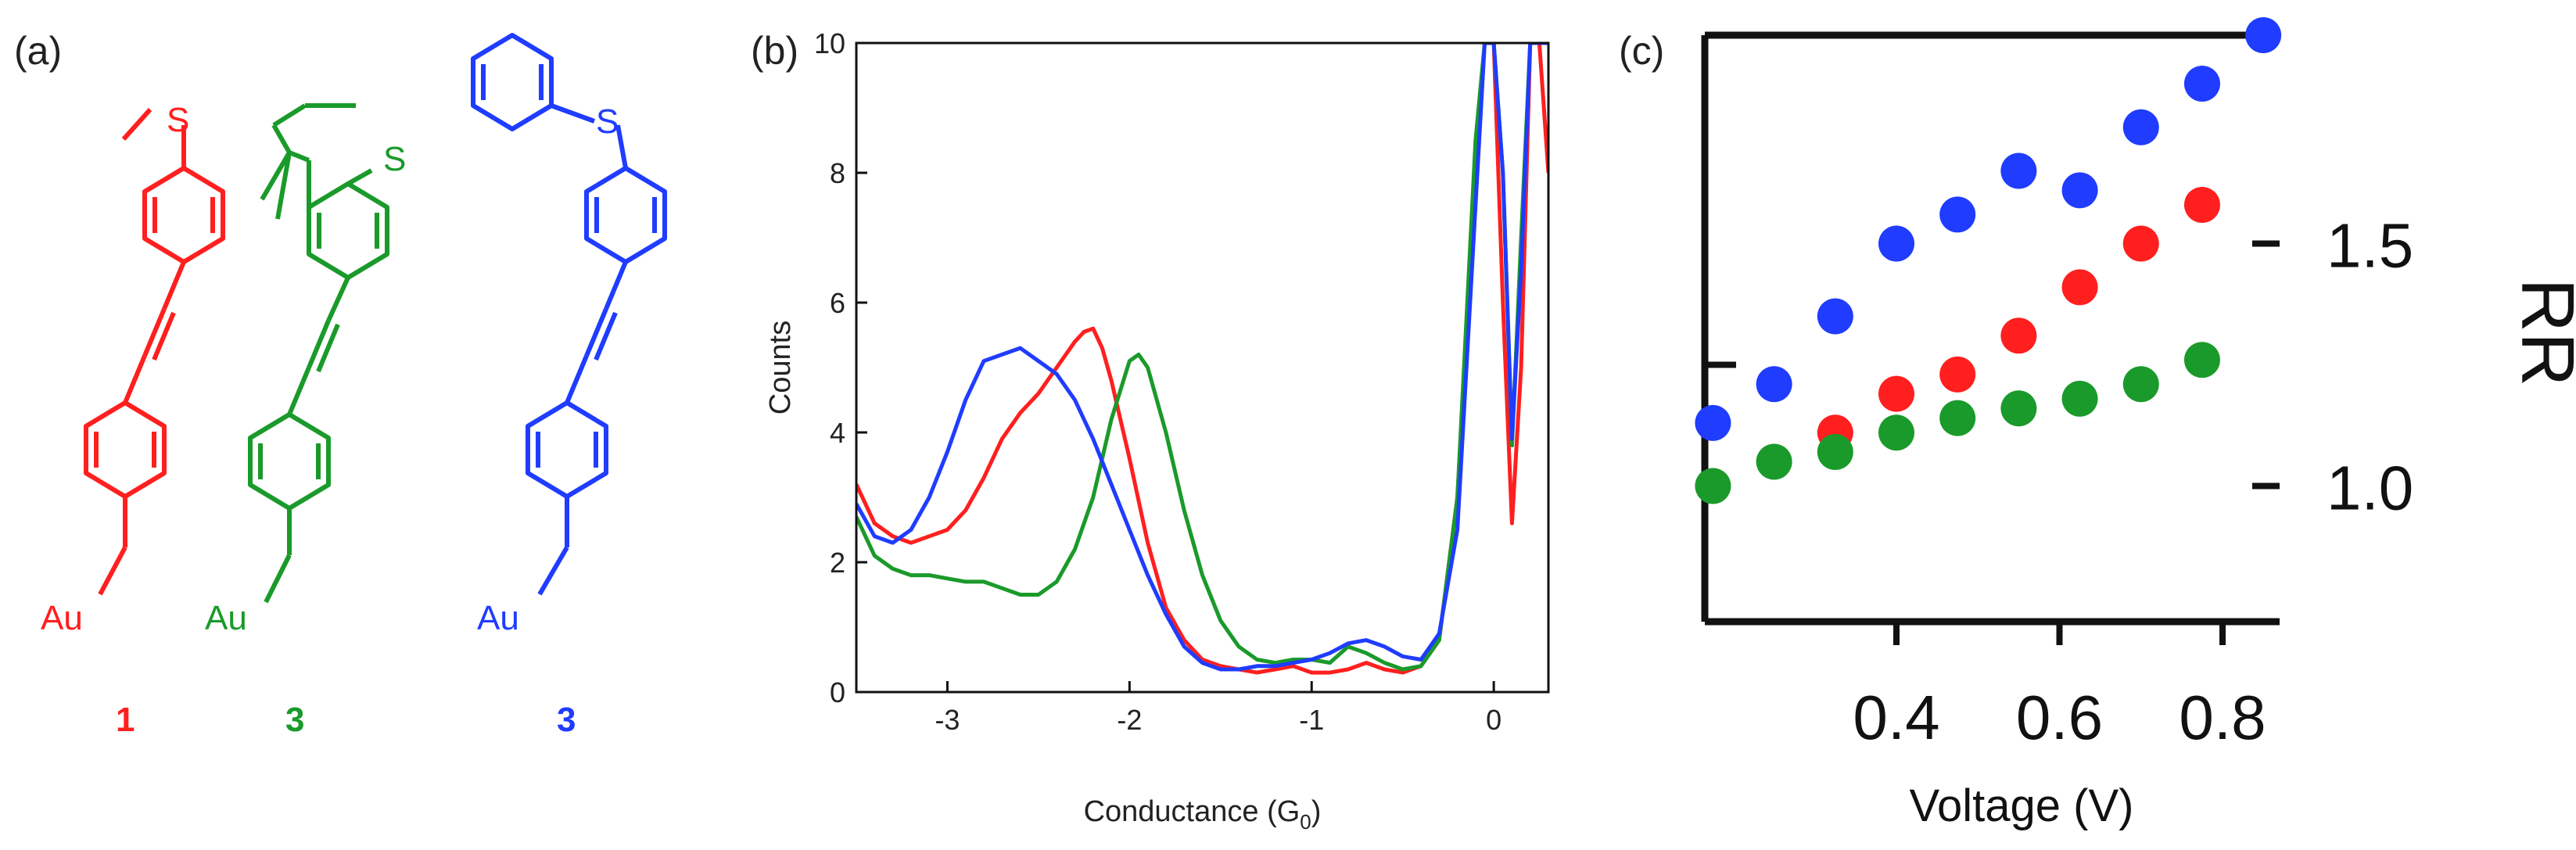 This screenshot has width=2576, height=850. What do you see at coordinates (2541, 332) in the screenshot?
I see `scatter-y-axis-title: RR` at bounding box center [2541, 332].